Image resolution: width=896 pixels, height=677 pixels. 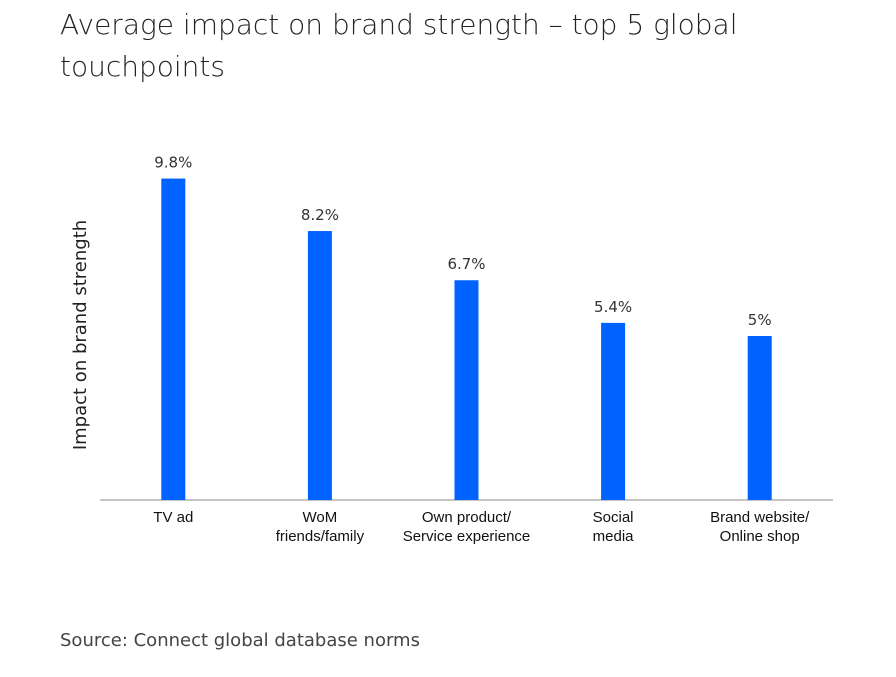 What do you see at coordinates (320, 517) in the screenshot?
I see `category-label-line: WoM` at bounding box center [320, 517].